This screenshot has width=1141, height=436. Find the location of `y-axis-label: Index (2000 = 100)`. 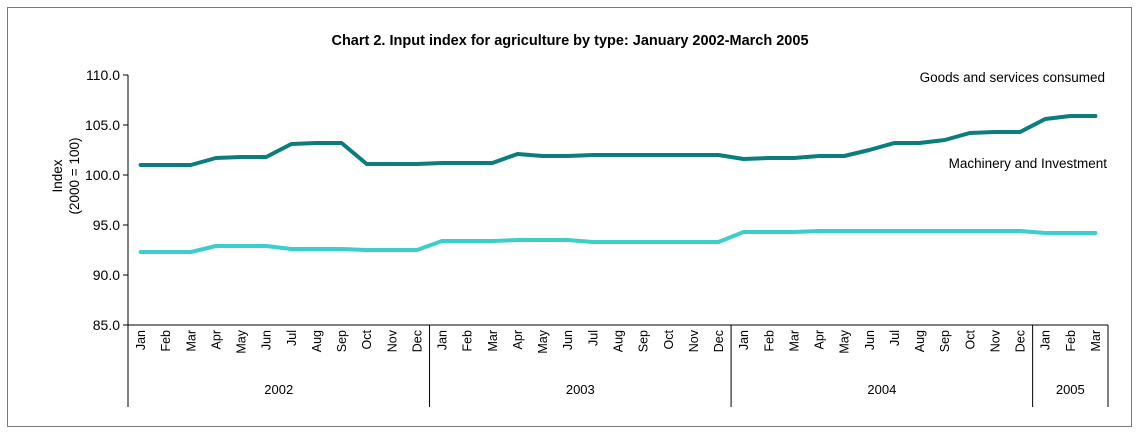

y-axis-label: Index (2000 = 100) is located at coordinates (66, 176).